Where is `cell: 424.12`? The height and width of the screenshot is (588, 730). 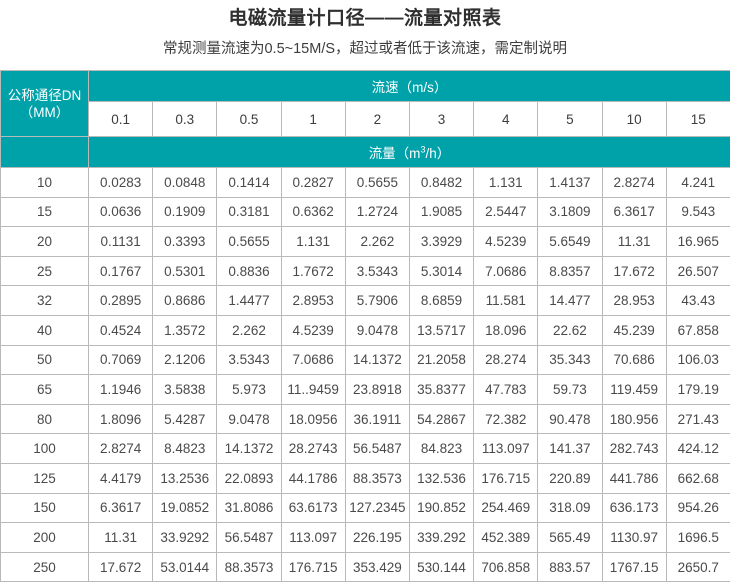
cell: 424.12 is located at coordinates (697, 448).